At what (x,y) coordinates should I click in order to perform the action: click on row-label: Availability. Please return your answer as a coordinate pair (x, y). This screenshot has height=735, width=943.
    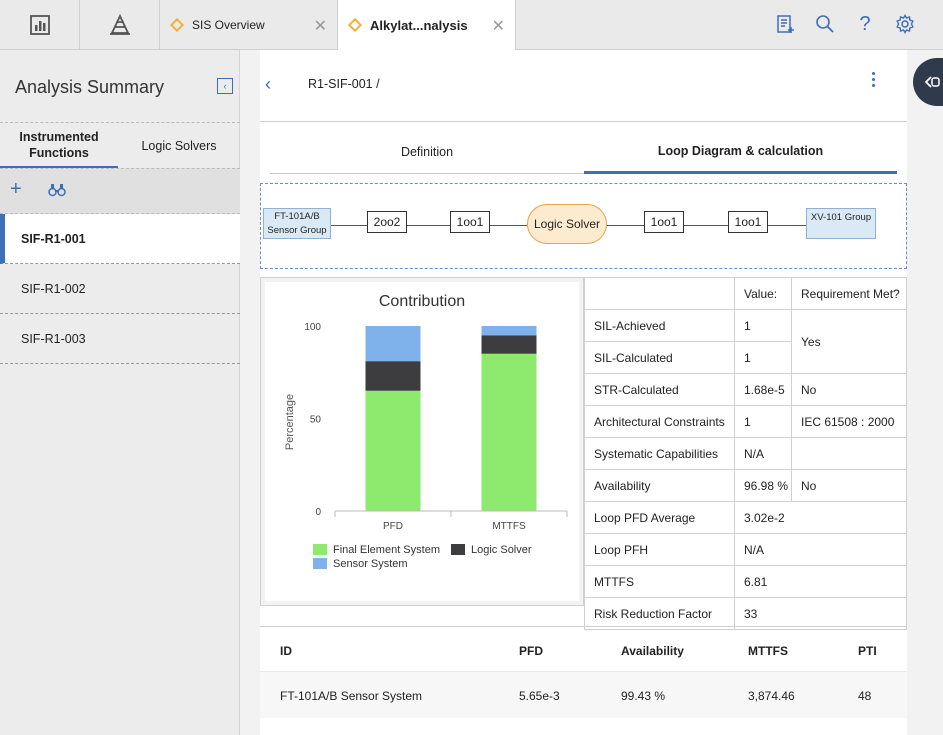
    Looking at the image, I should click on (659, 485).